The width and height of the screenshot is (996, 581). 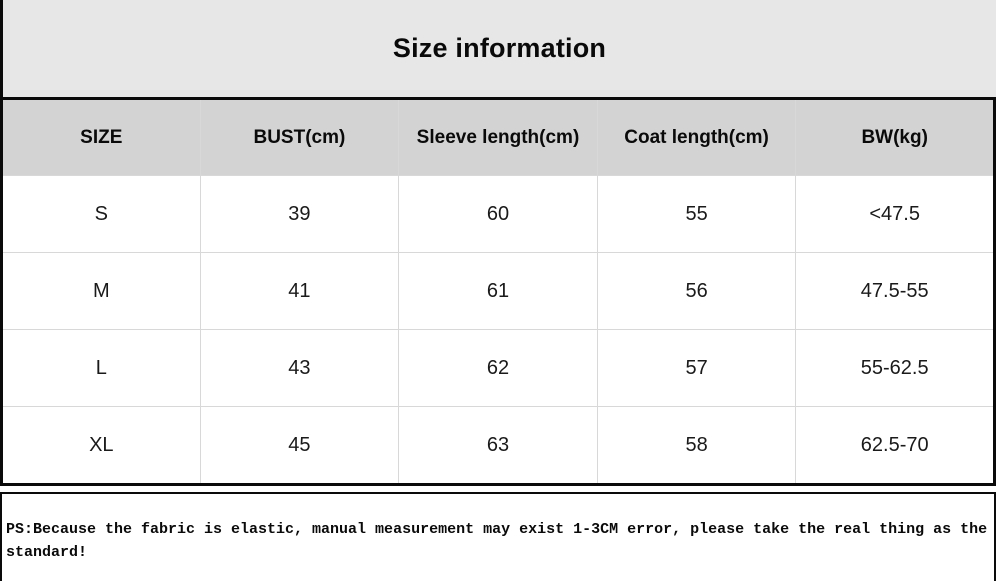 What do you see at coordinates (696, 291) in the screenshot?
I see `cell-coat-length: 56` at bounding box center [696, 291].